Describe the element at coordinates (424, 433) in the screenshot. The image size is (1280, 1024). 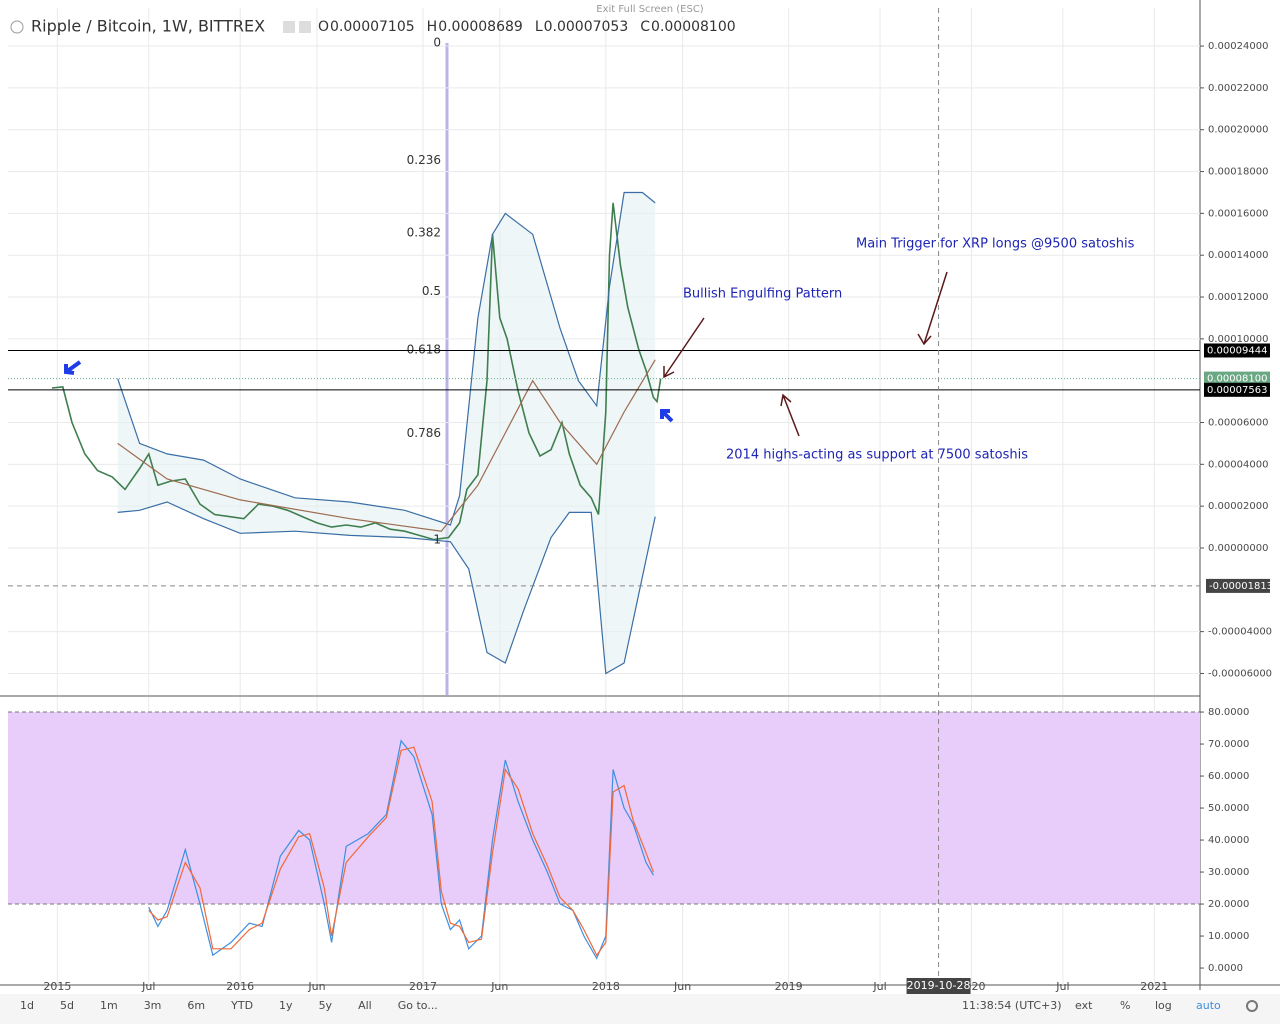
I see `fib-label: 0.786` at that location.